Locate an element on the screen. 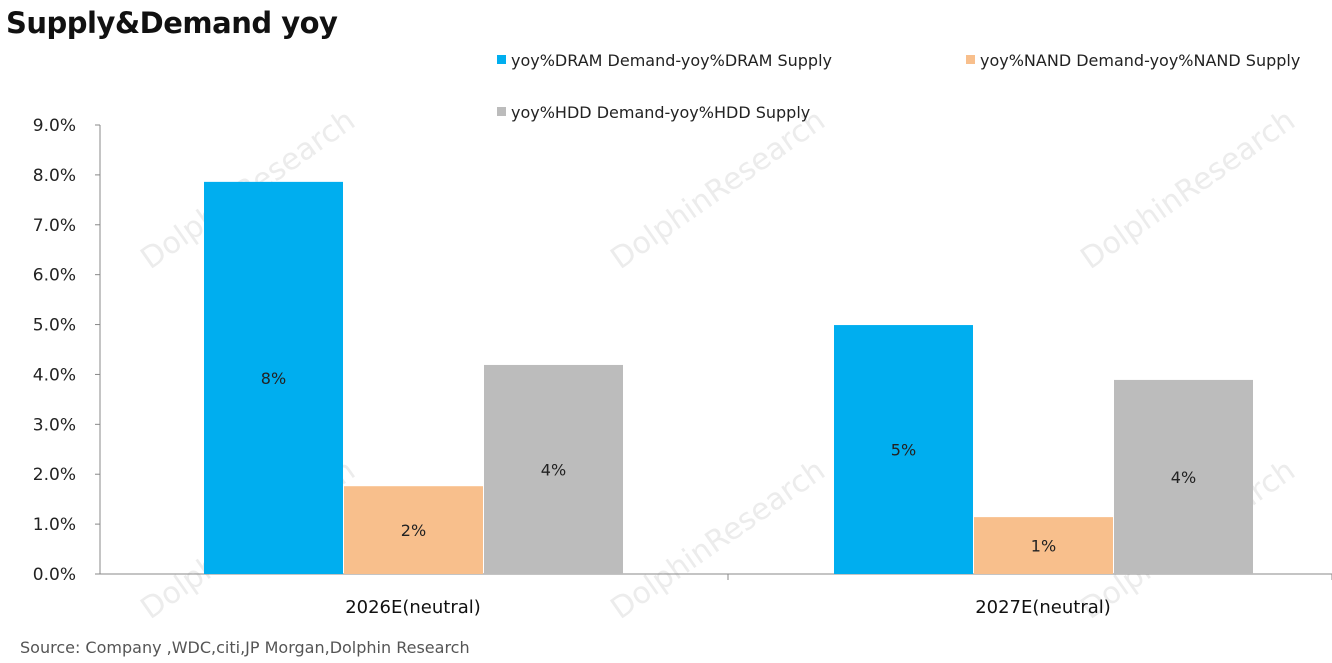 The height and width of the screenshot is (663, 1332). y-tick-label: 4.0% is located at coordinates (54, 375).